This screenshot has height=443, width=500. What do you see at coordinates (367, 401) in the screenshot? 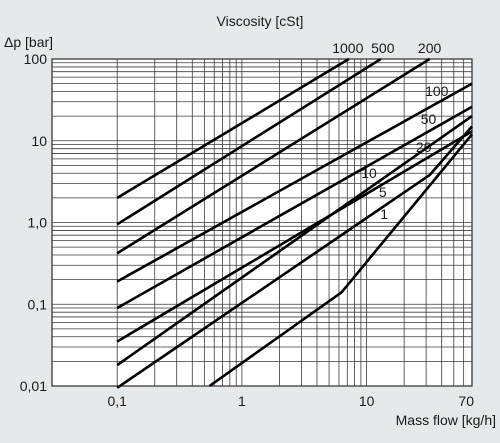
I see `x-tick-label: 10` at bounding box center [367, 401].